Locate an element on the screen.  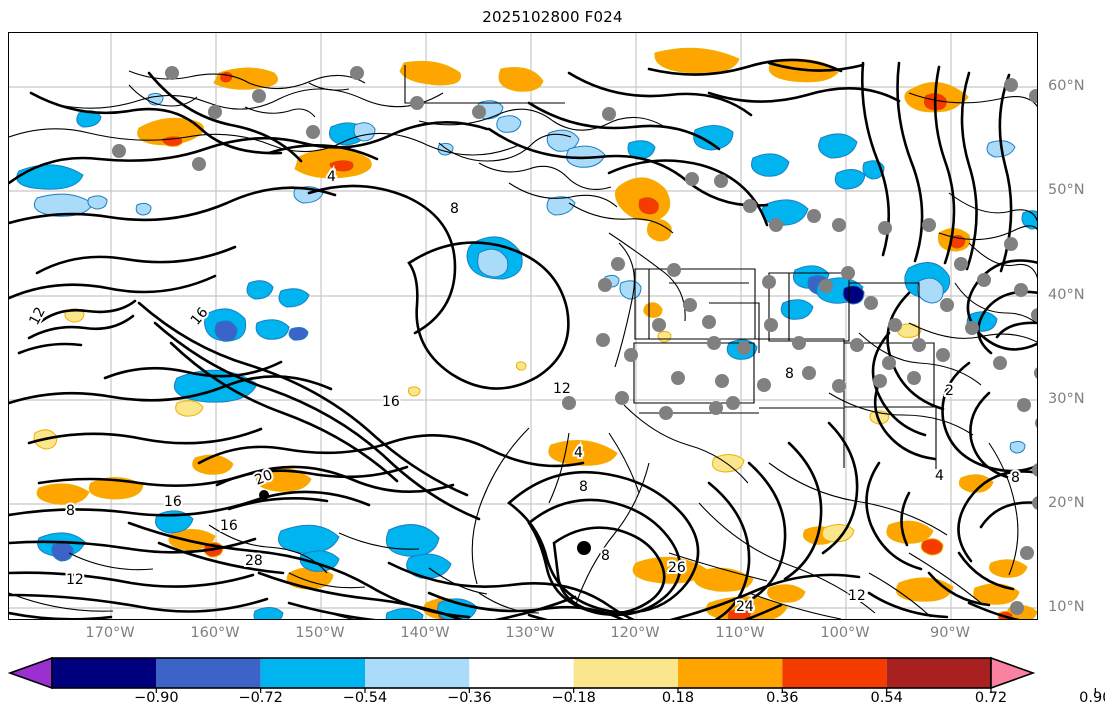
colorbar-tick-label: −0.18 is located at coordinates (573, 698).